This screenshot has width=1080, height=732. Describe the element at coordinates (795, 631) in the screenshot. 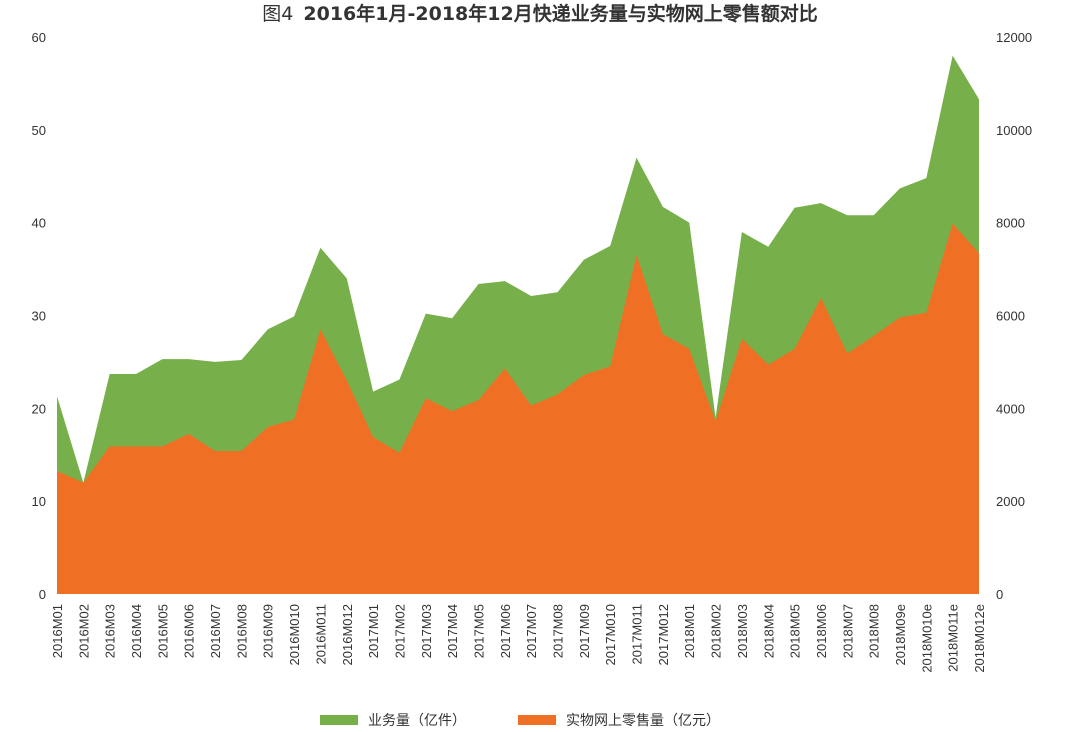

I see `x-tick-28: 2018M05` at that location.